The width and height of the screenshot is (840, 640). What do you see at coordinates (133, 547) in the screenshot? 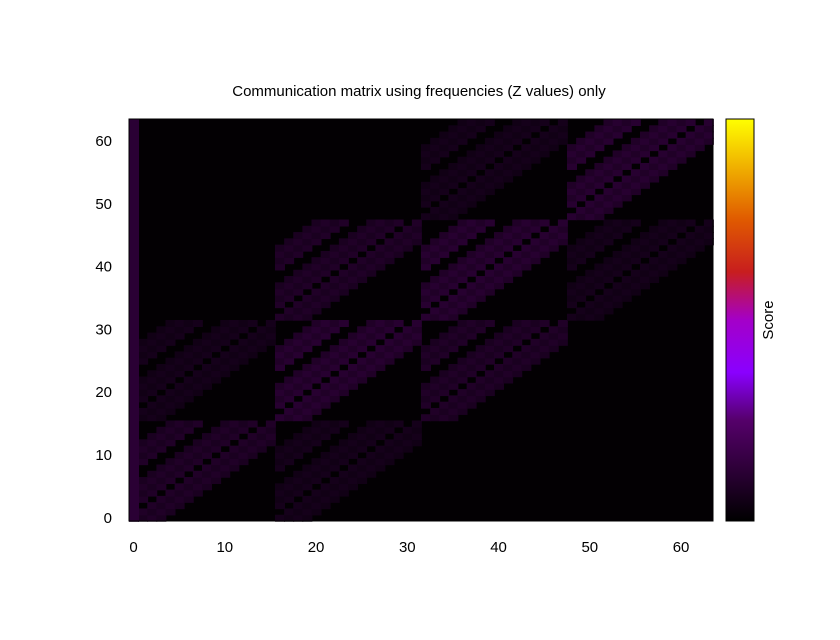
I see `x-tick-label: 0` at bounding box center [133, 547].